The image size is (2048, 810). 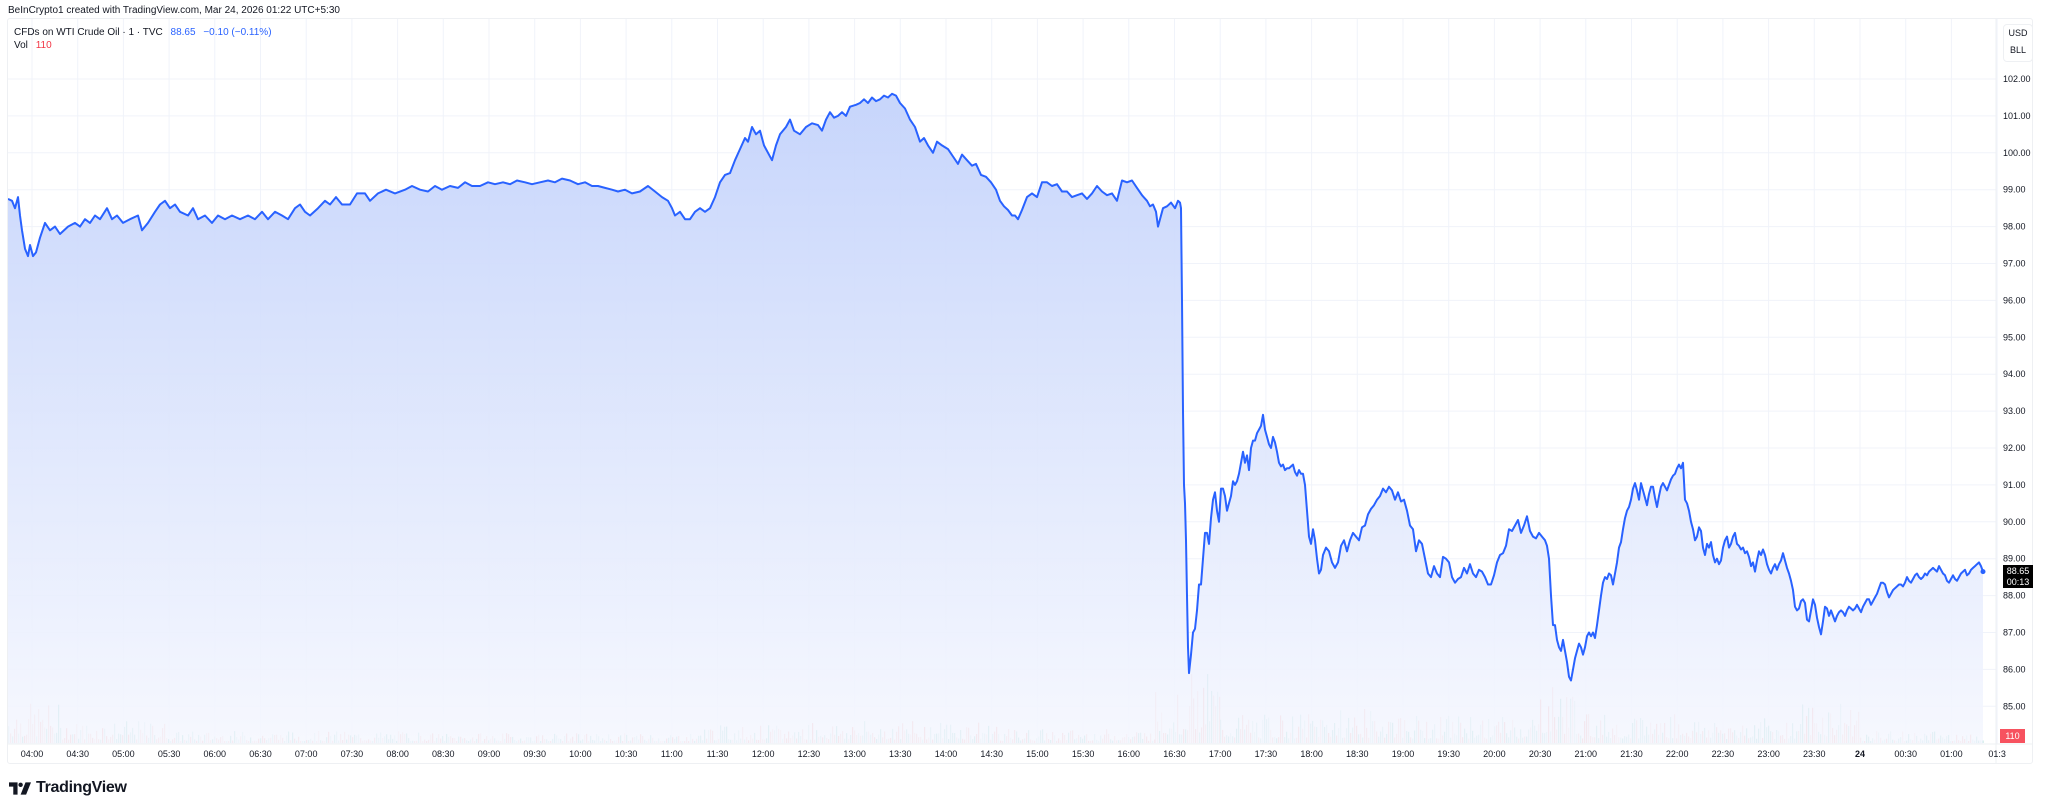 What do you see at coordinates (2017, 79) in the screenshot?
I see `price-tick: 102.00` at bounding box center [2017, 79].